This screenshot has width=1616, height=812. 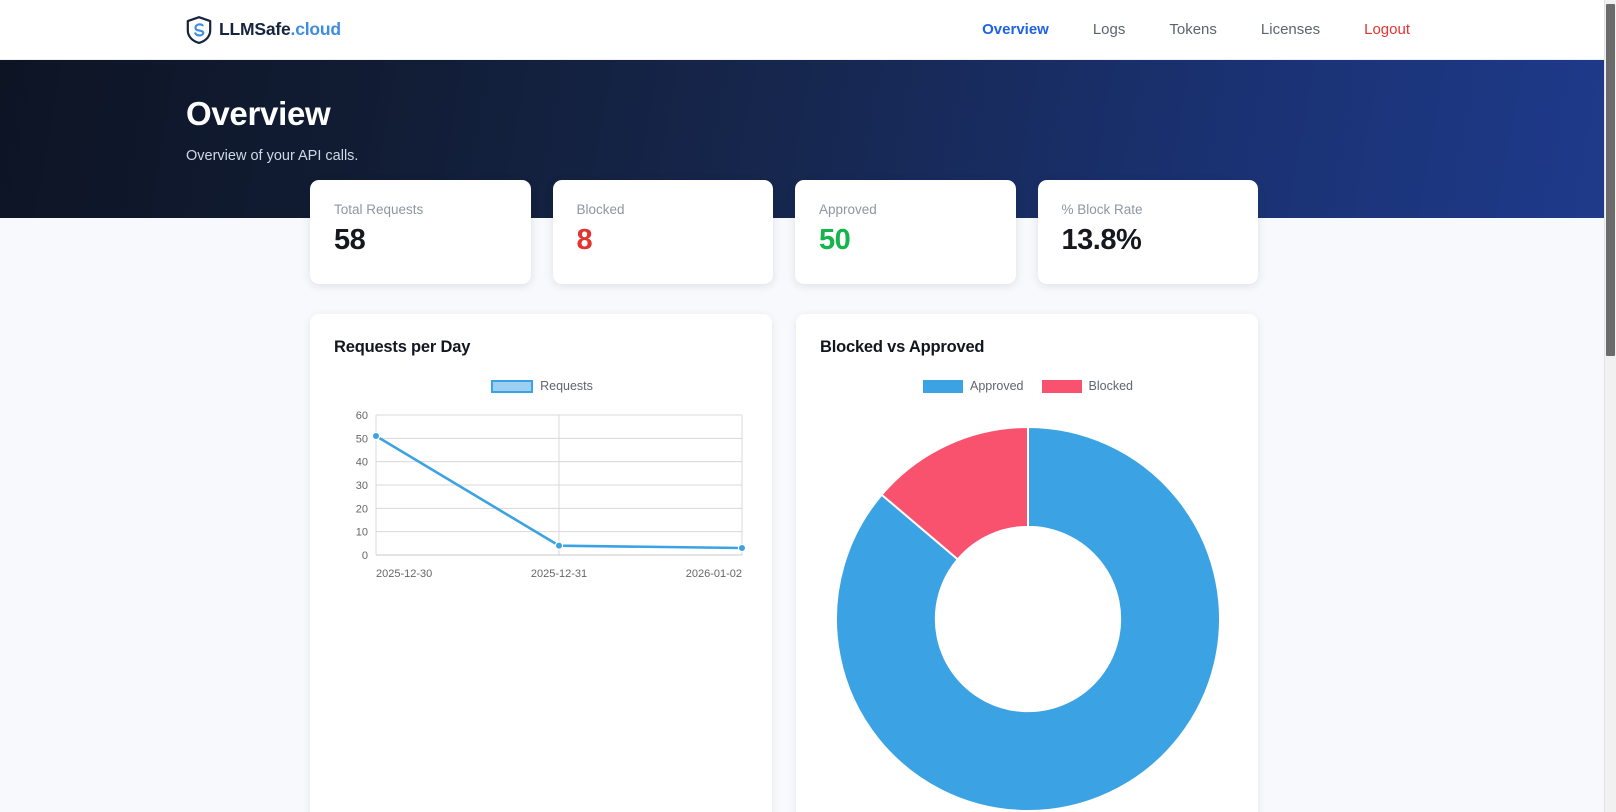 I want to click on svg-text: 20, so click(x=362, y=509).